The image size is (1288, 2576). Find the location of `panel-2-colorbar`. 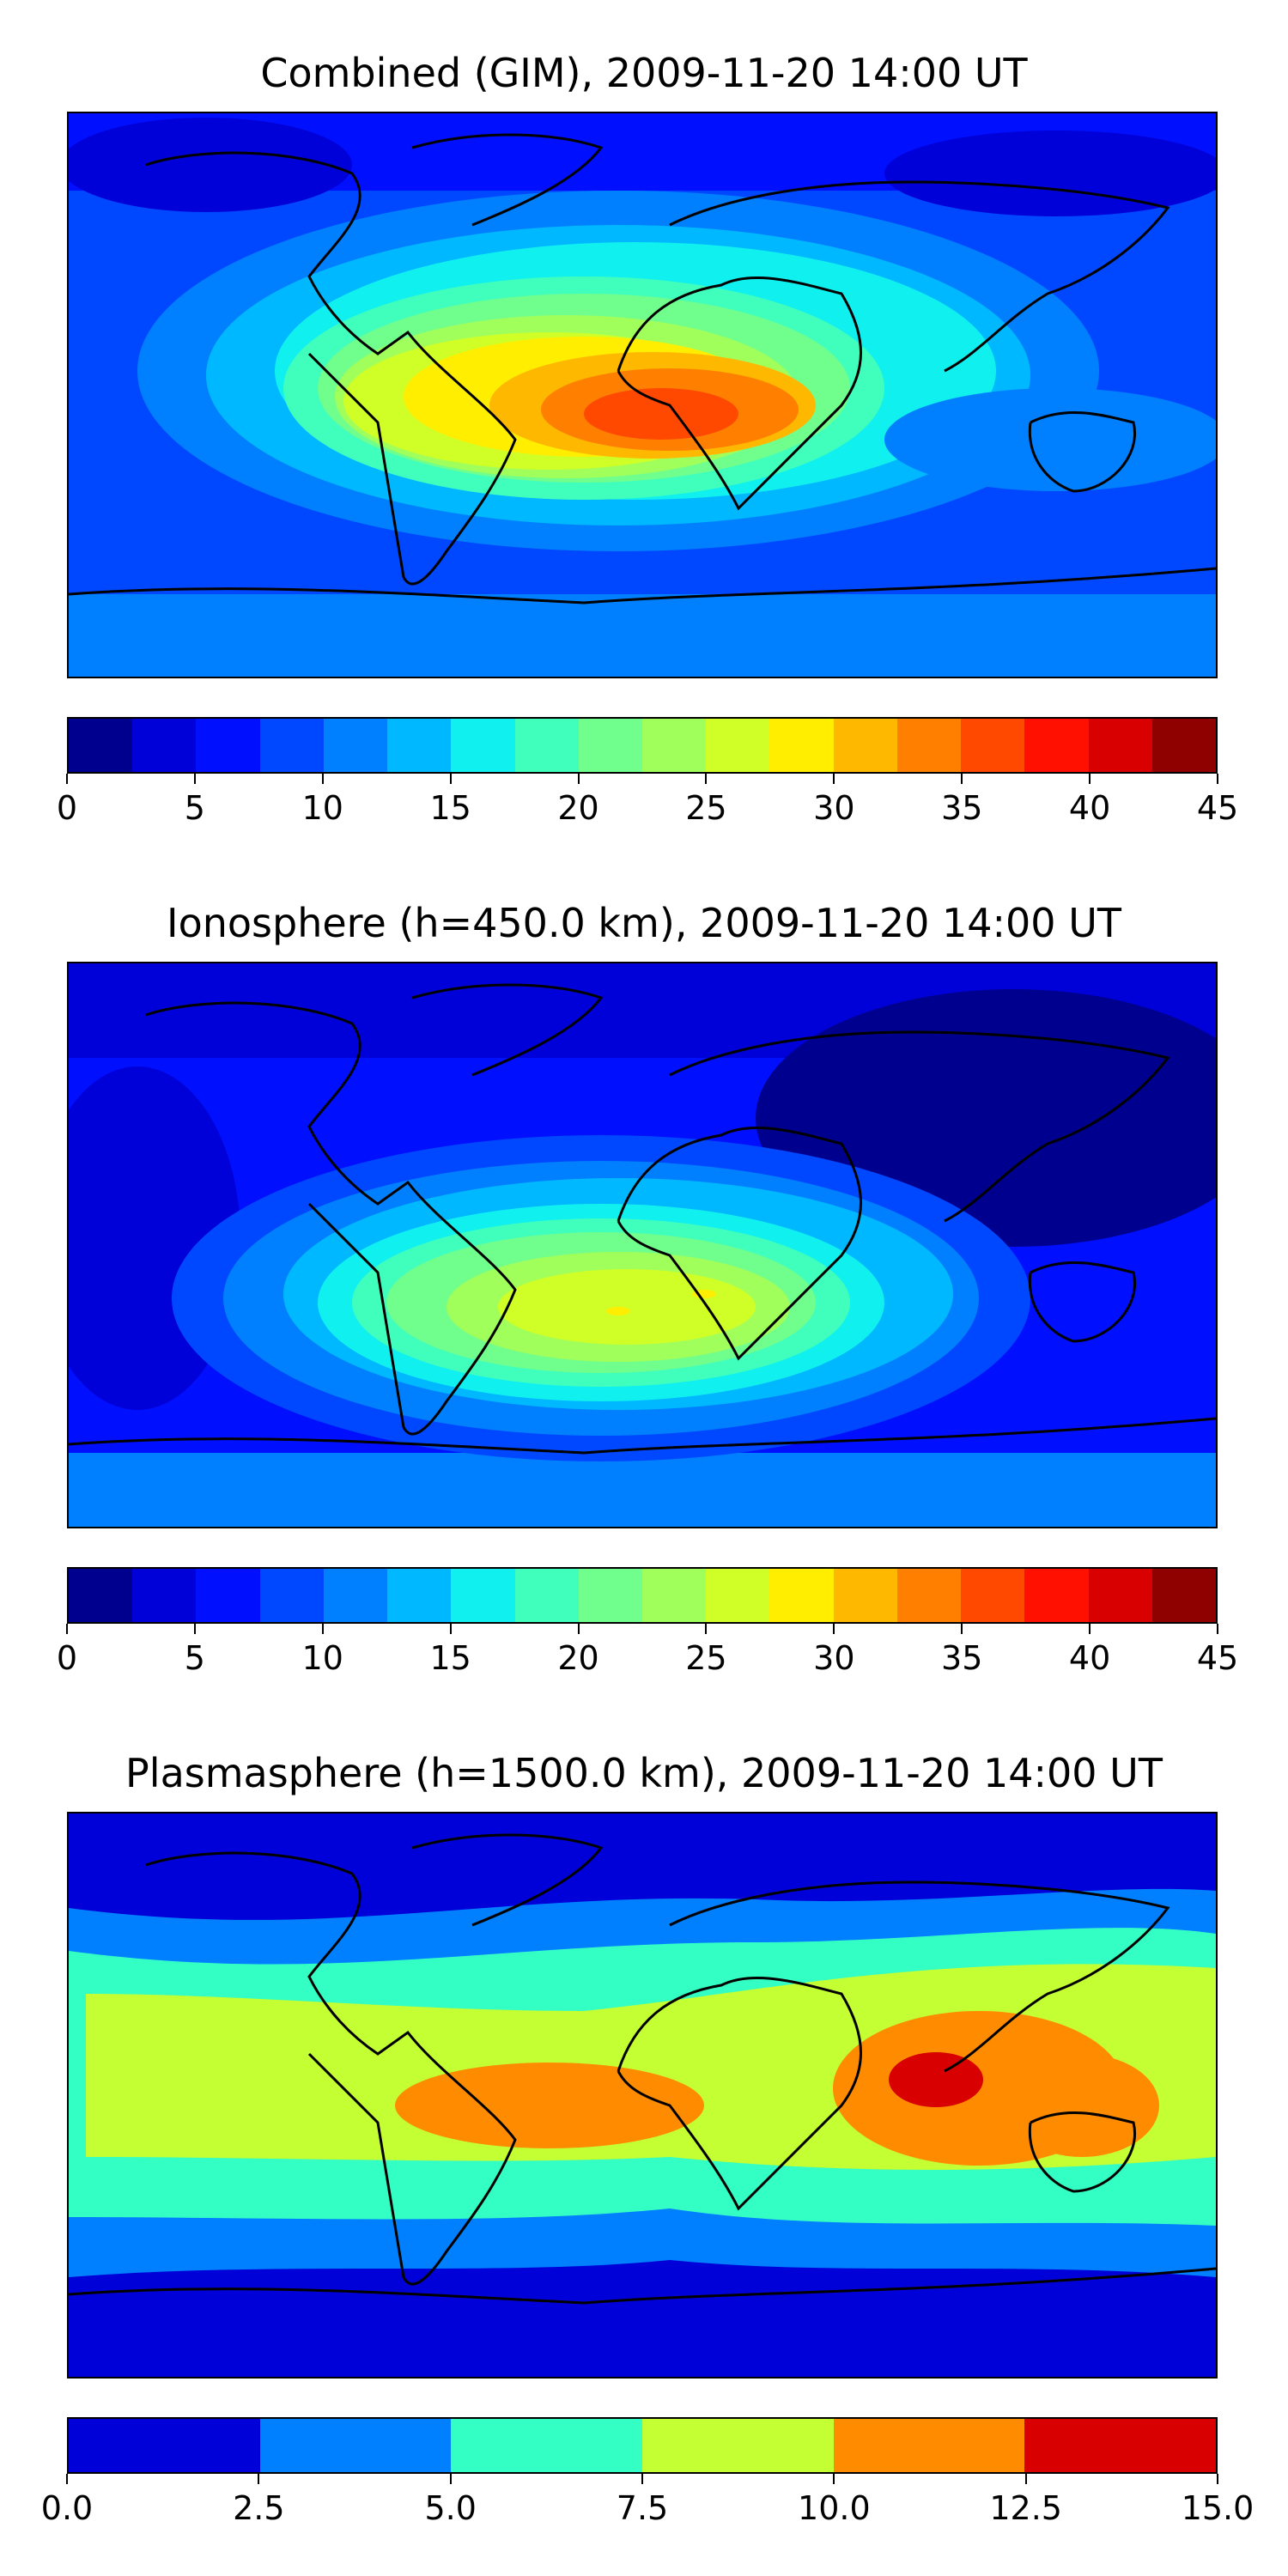

panel-2-colorbar is located at coordinates (642, 1595).